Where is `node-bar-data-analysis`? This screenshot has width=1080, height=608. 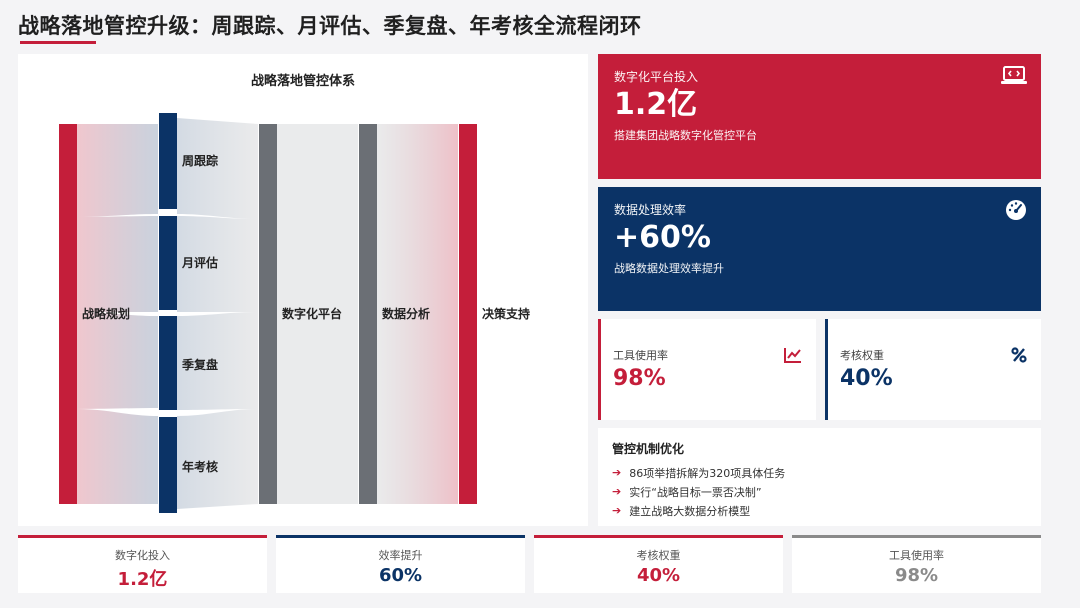
node-bar-data-analysis is located at coordinates (368, 314).